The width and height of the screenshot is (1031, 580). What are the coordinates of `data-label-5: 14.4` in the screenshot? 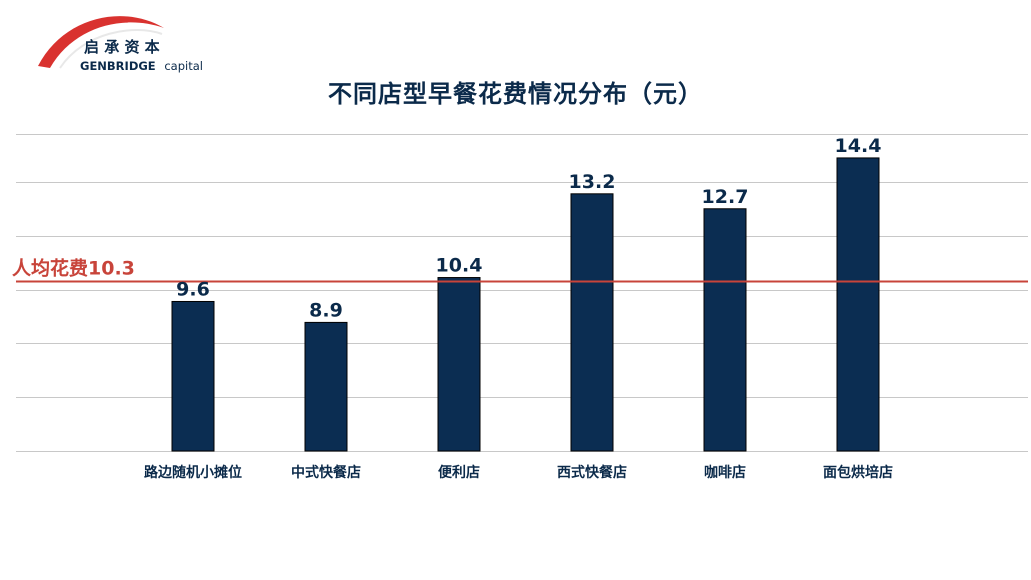 It's located at (858, 146).